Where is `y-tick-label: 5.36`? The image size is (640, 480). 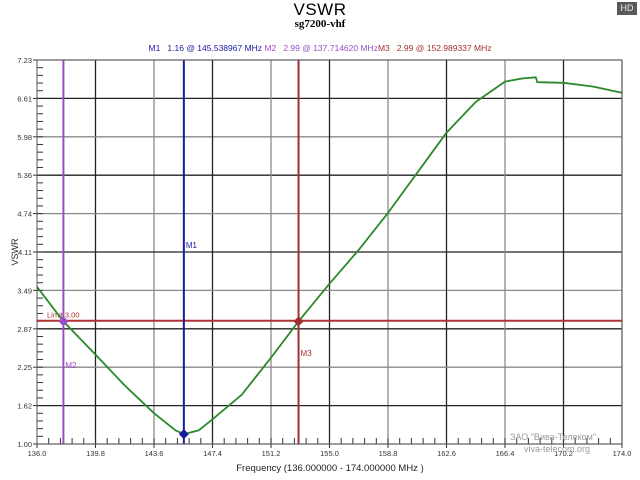
y-tick-label: 5.36 is located at coordinates (24, 175).